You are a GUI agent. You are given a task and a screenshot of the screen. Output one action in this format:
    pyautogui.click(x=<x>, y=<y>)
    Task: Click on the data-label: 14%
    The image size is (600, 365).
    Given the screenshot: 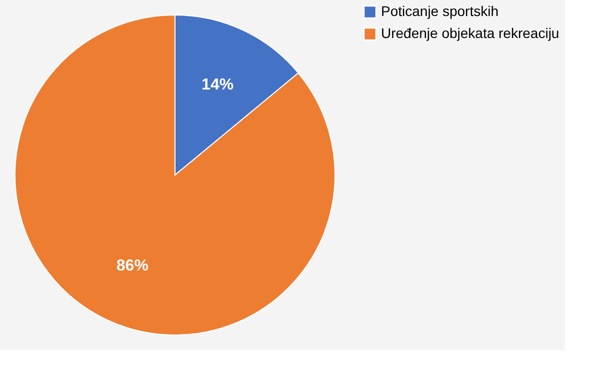 What is the action you would take?
    pyautogui.click(x=218, y=85)
    